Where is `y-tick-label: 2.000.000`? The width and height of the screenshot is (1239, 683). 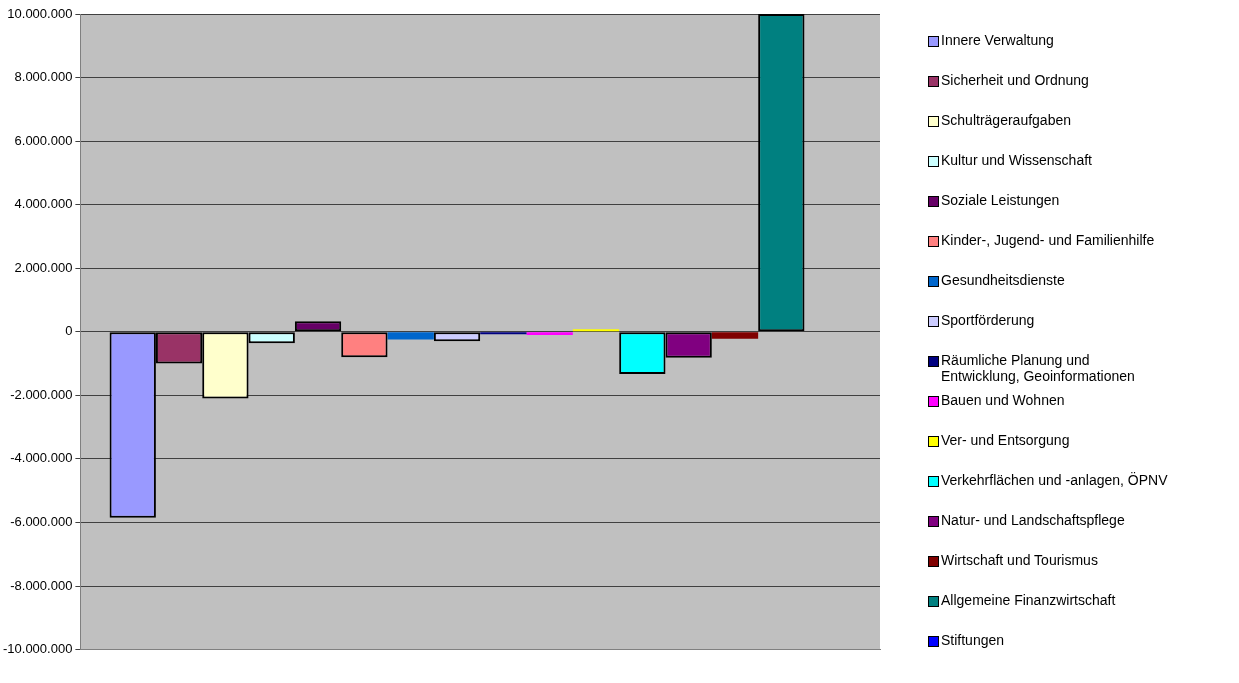 y-tick-label: 2.000.000 is located at coordinates (43, 267).